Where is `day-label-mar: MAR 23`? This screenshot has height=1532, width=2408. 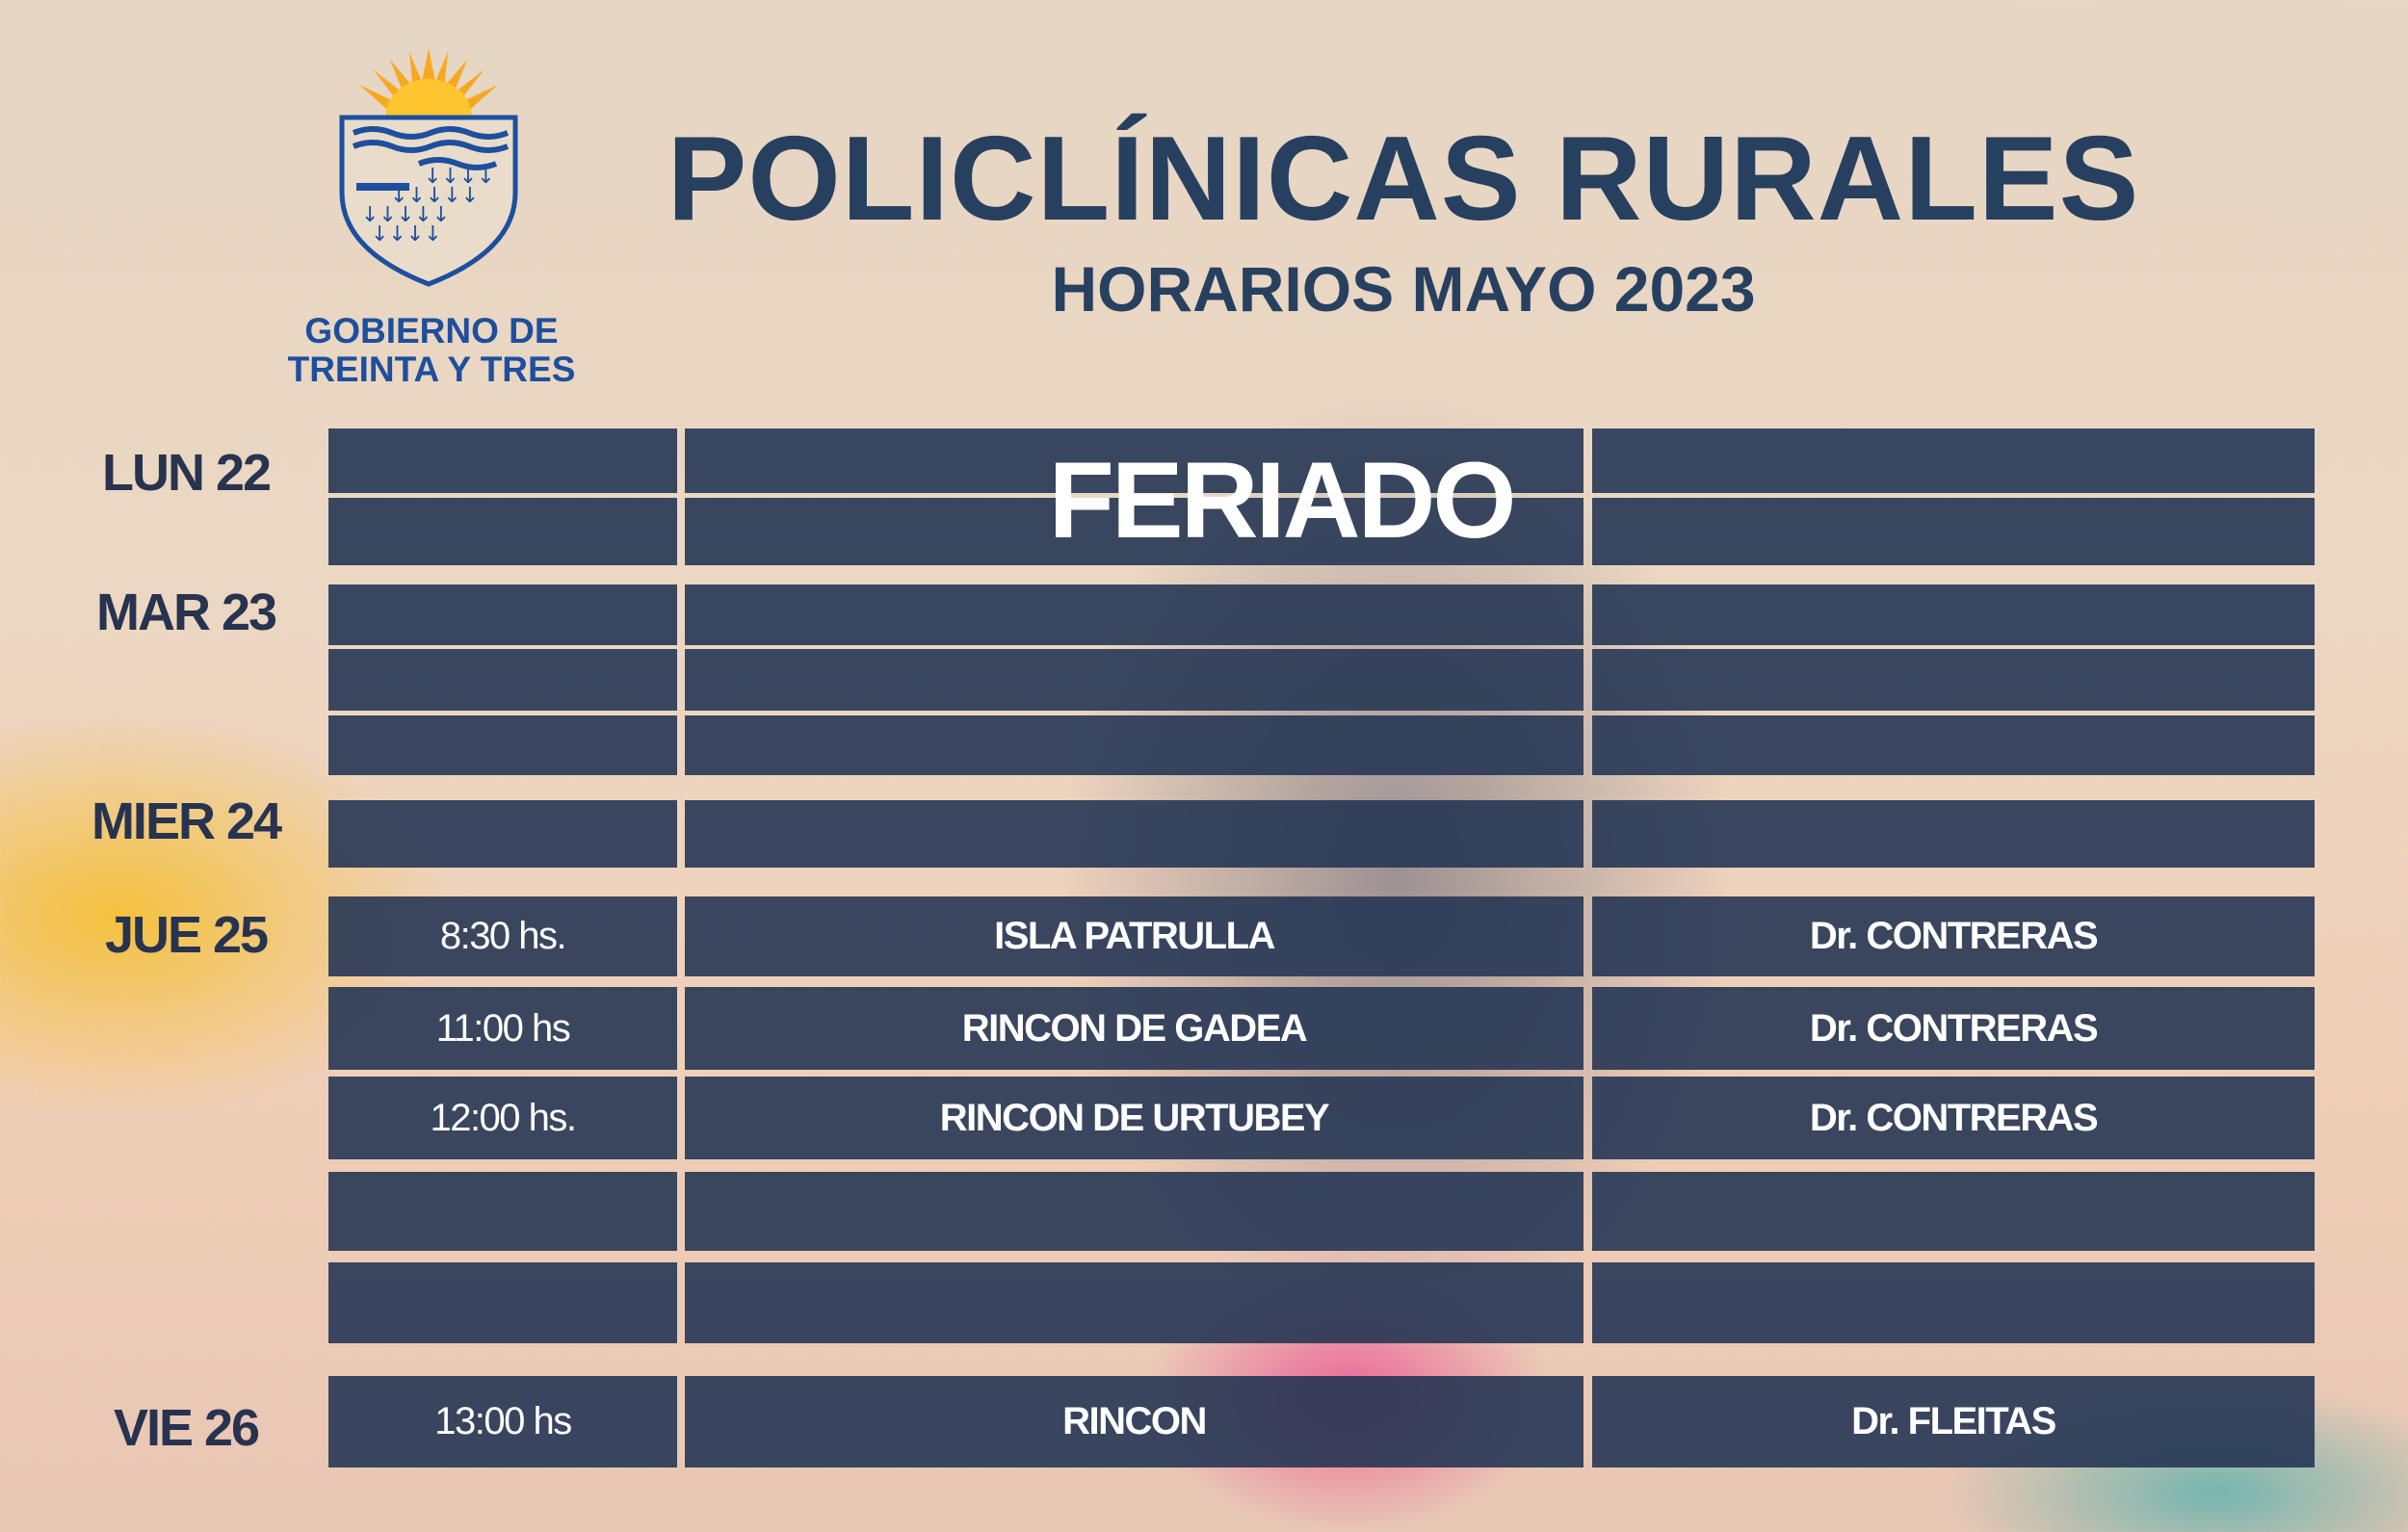
day-label-mar: MAR 23 is located at coordinates (186, 612).